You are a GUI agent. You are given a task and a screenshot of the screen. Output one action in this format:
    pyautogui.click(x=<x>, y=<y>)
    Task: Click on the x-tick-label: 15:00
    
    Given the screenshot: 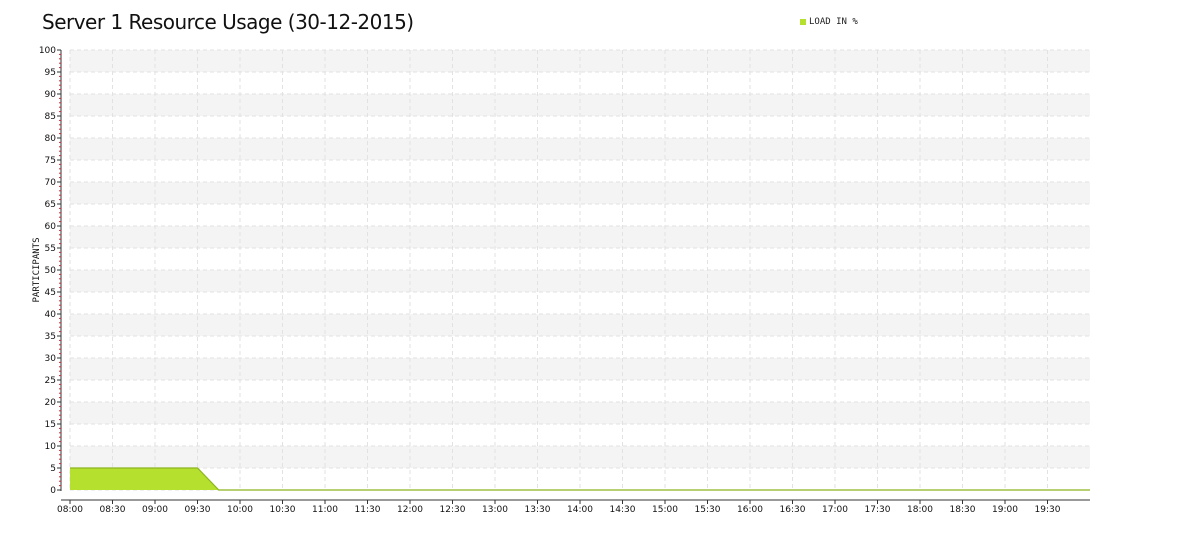 What is the action you would take?
    pyautogui.click(x=665, y=510)
    